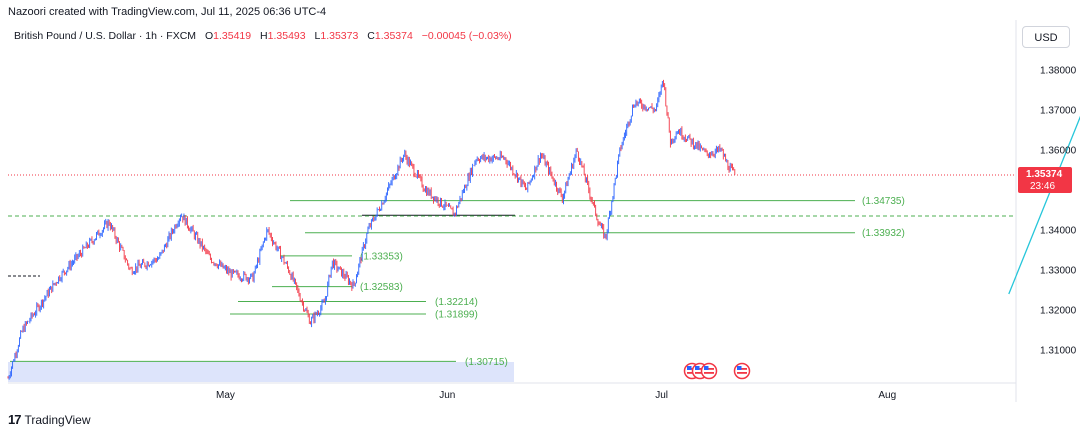  Describe the element at coordinates (661, 395) in the screenshot. I see `x-tick-label: Jul` at that location.